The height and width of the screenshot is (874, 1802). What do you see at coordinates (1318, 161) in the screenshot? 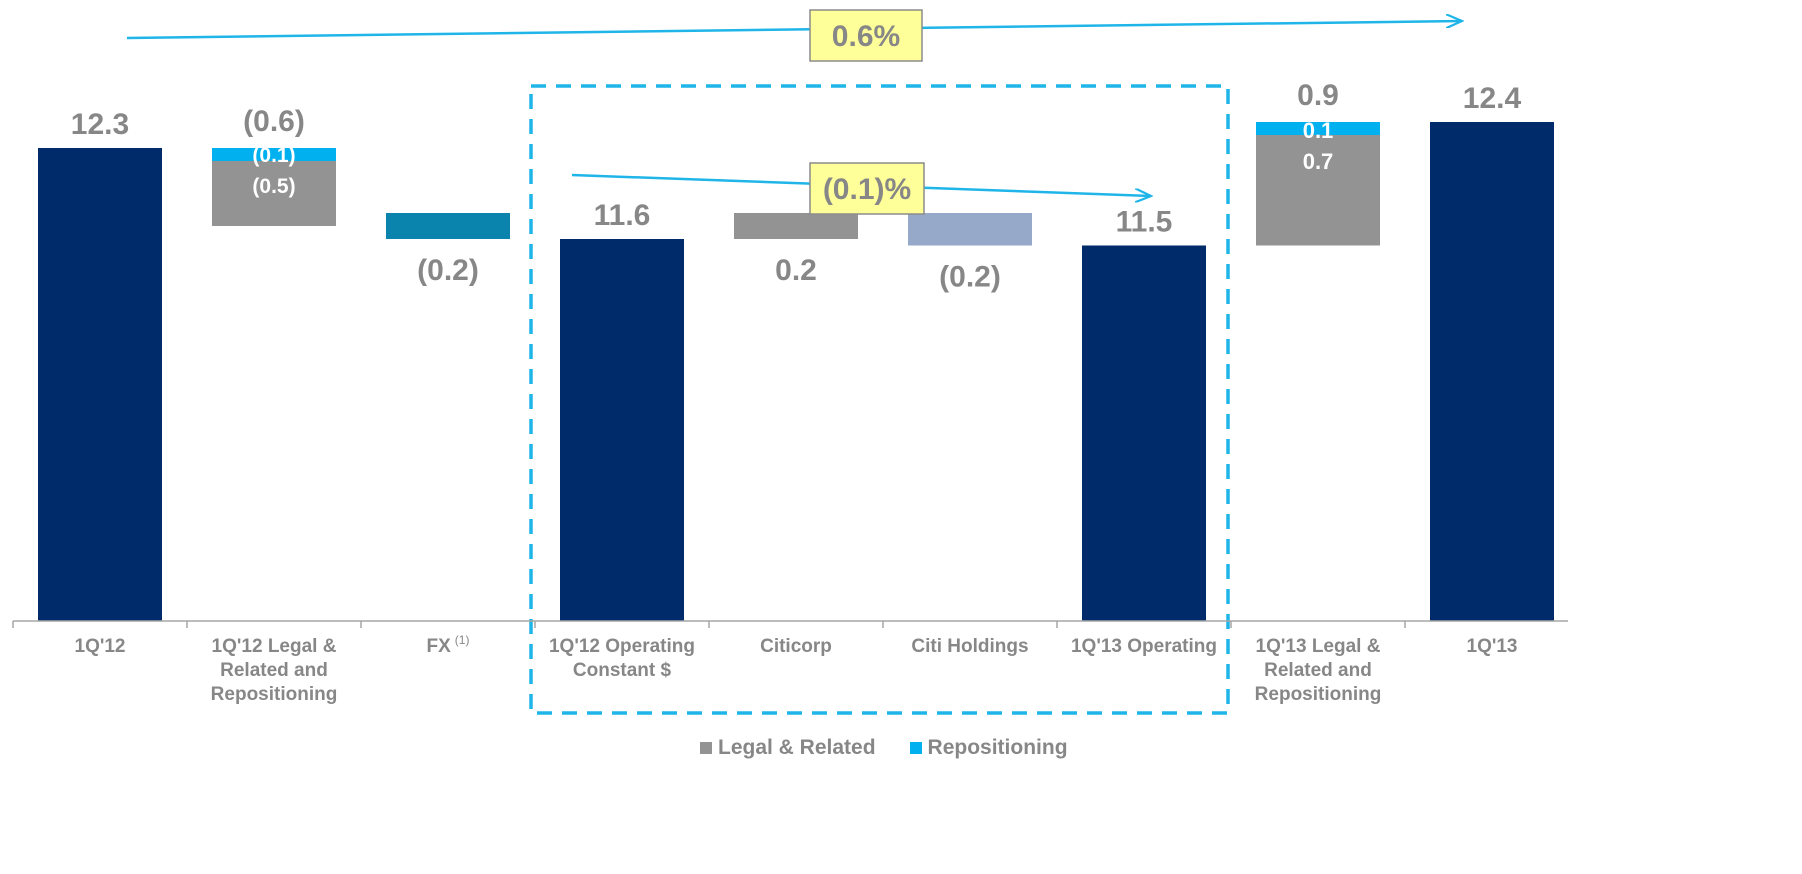
I see `segment-label-legal: 0.7` at bounding box center [1318, 161].